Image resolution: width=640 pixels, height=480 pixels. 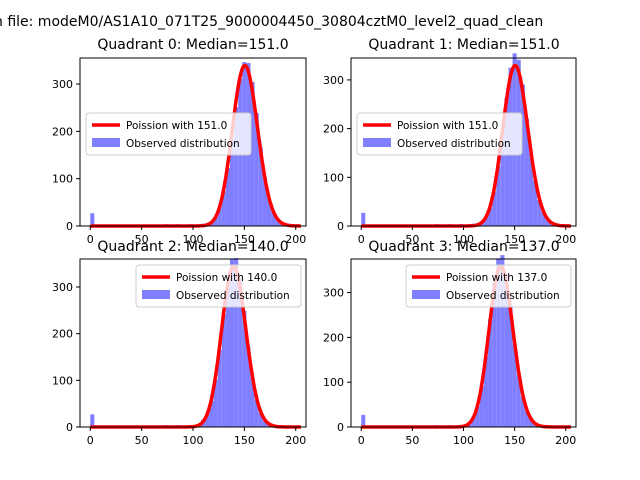 I want to click on quadrant-2-title: Quadrant 2: Median=140.0, so click(x=192, y=247).